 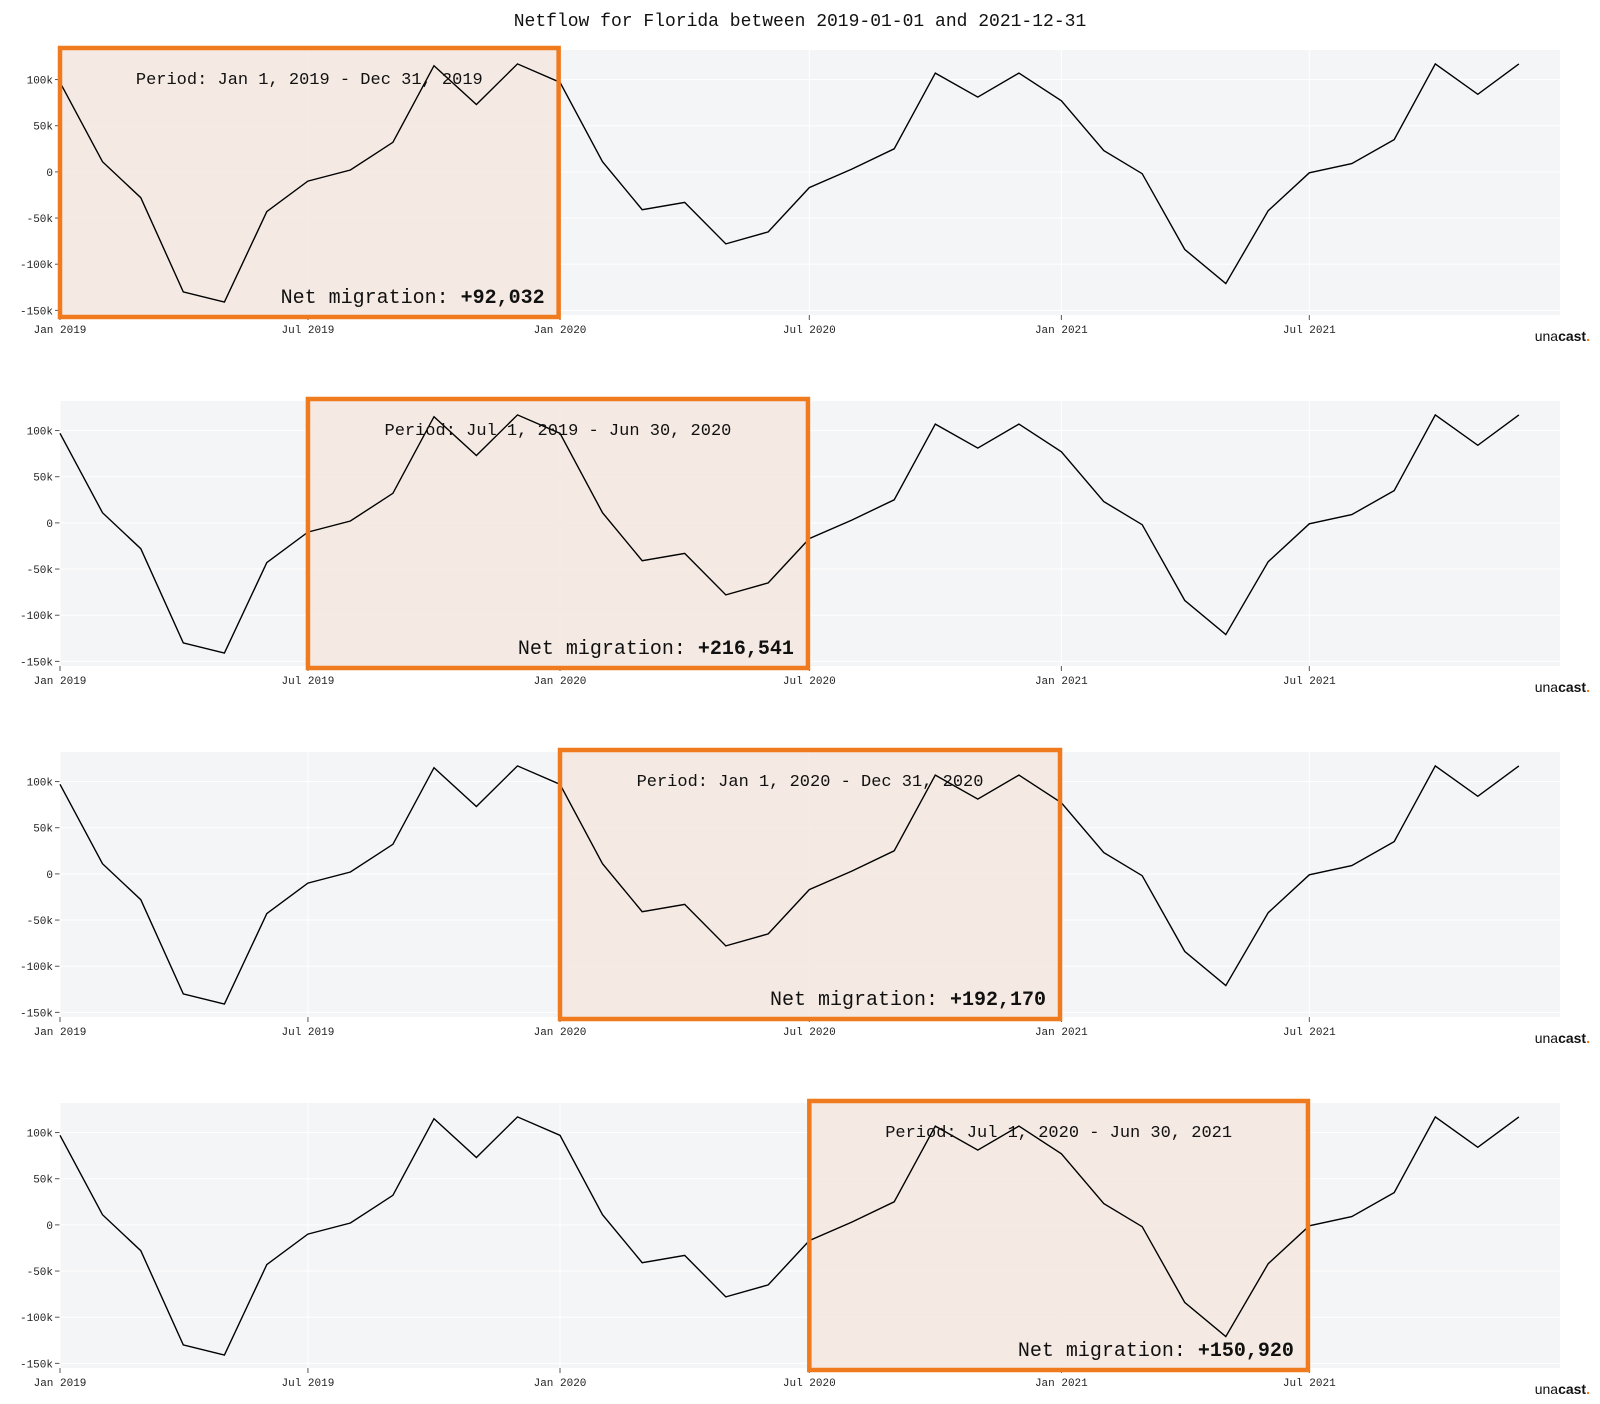 I want to click on net-migration-label: Net migration: +92,032, so click(x=413, y=298).